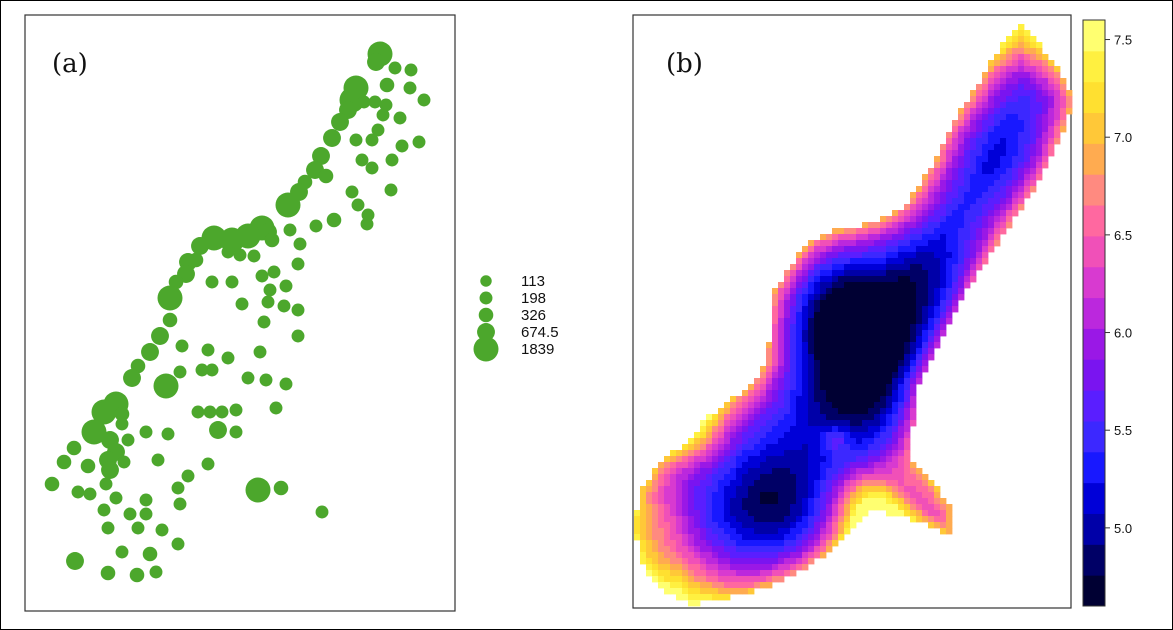 This screenshot has height=630, width=1173. What do you see at coordinates (486, 298) in the screenshot?
I see `legend-marker` at bounding box center [486, 298].